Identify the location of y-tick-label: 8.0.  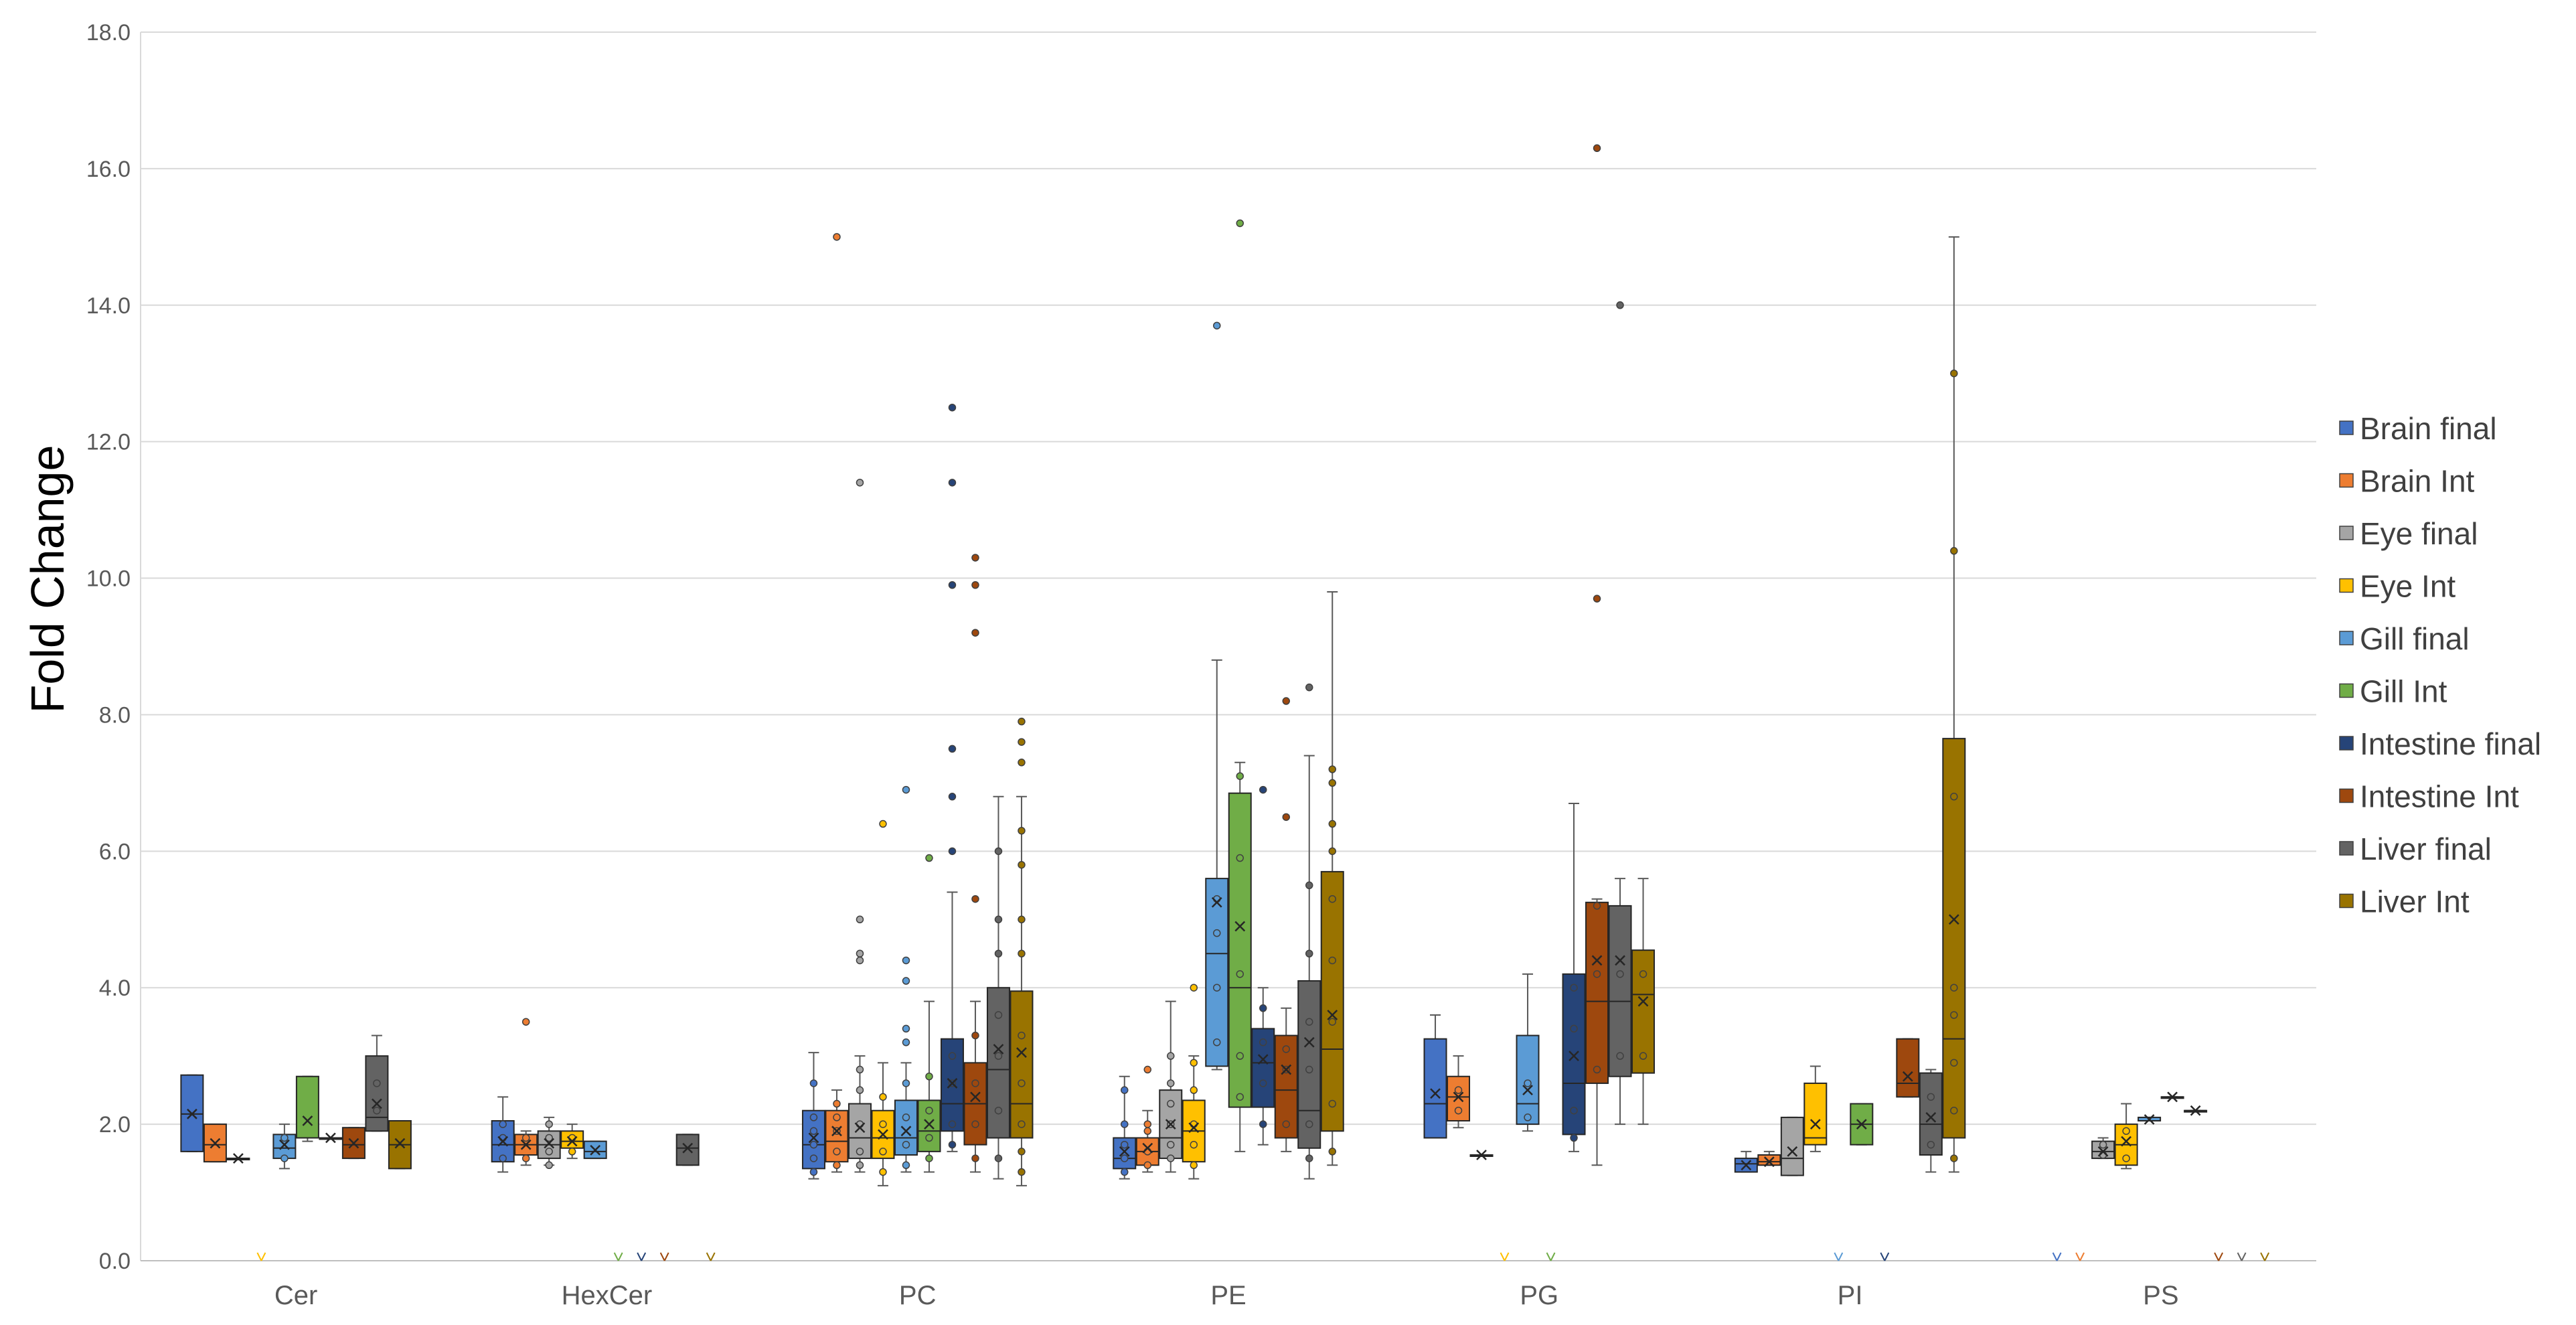
(115, 715).